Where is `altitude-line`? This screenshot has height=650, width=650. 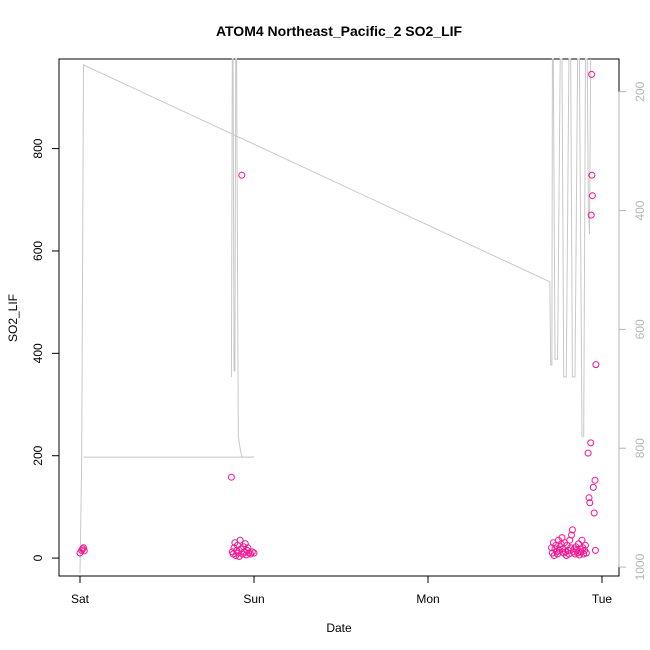
altitude-line is located at coordinates (242, 258).